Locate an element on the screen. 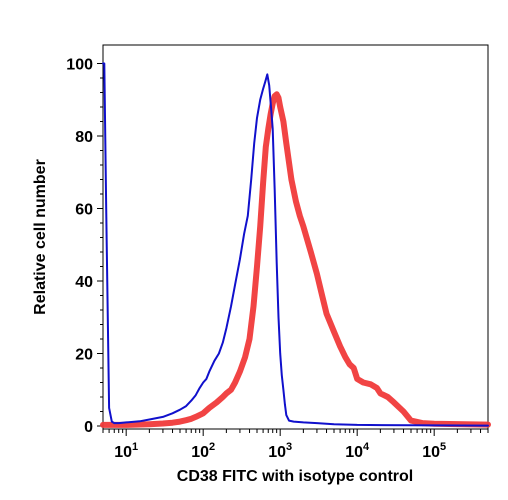 This screenshot has height=500, width=508. x-tick-label: 10¹ is located at coordinates (126, 451).